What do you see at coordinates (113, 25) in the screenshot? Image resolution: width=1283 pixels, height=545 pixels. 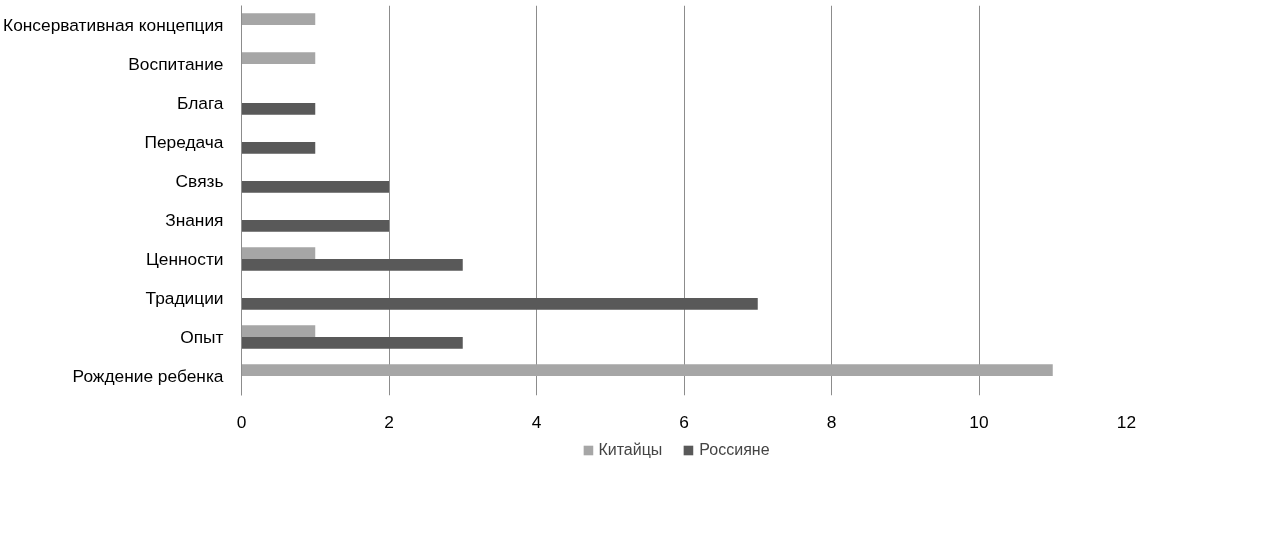 I see `y-tick-label: Консервативная концепция` at bounding box center [113, 25].